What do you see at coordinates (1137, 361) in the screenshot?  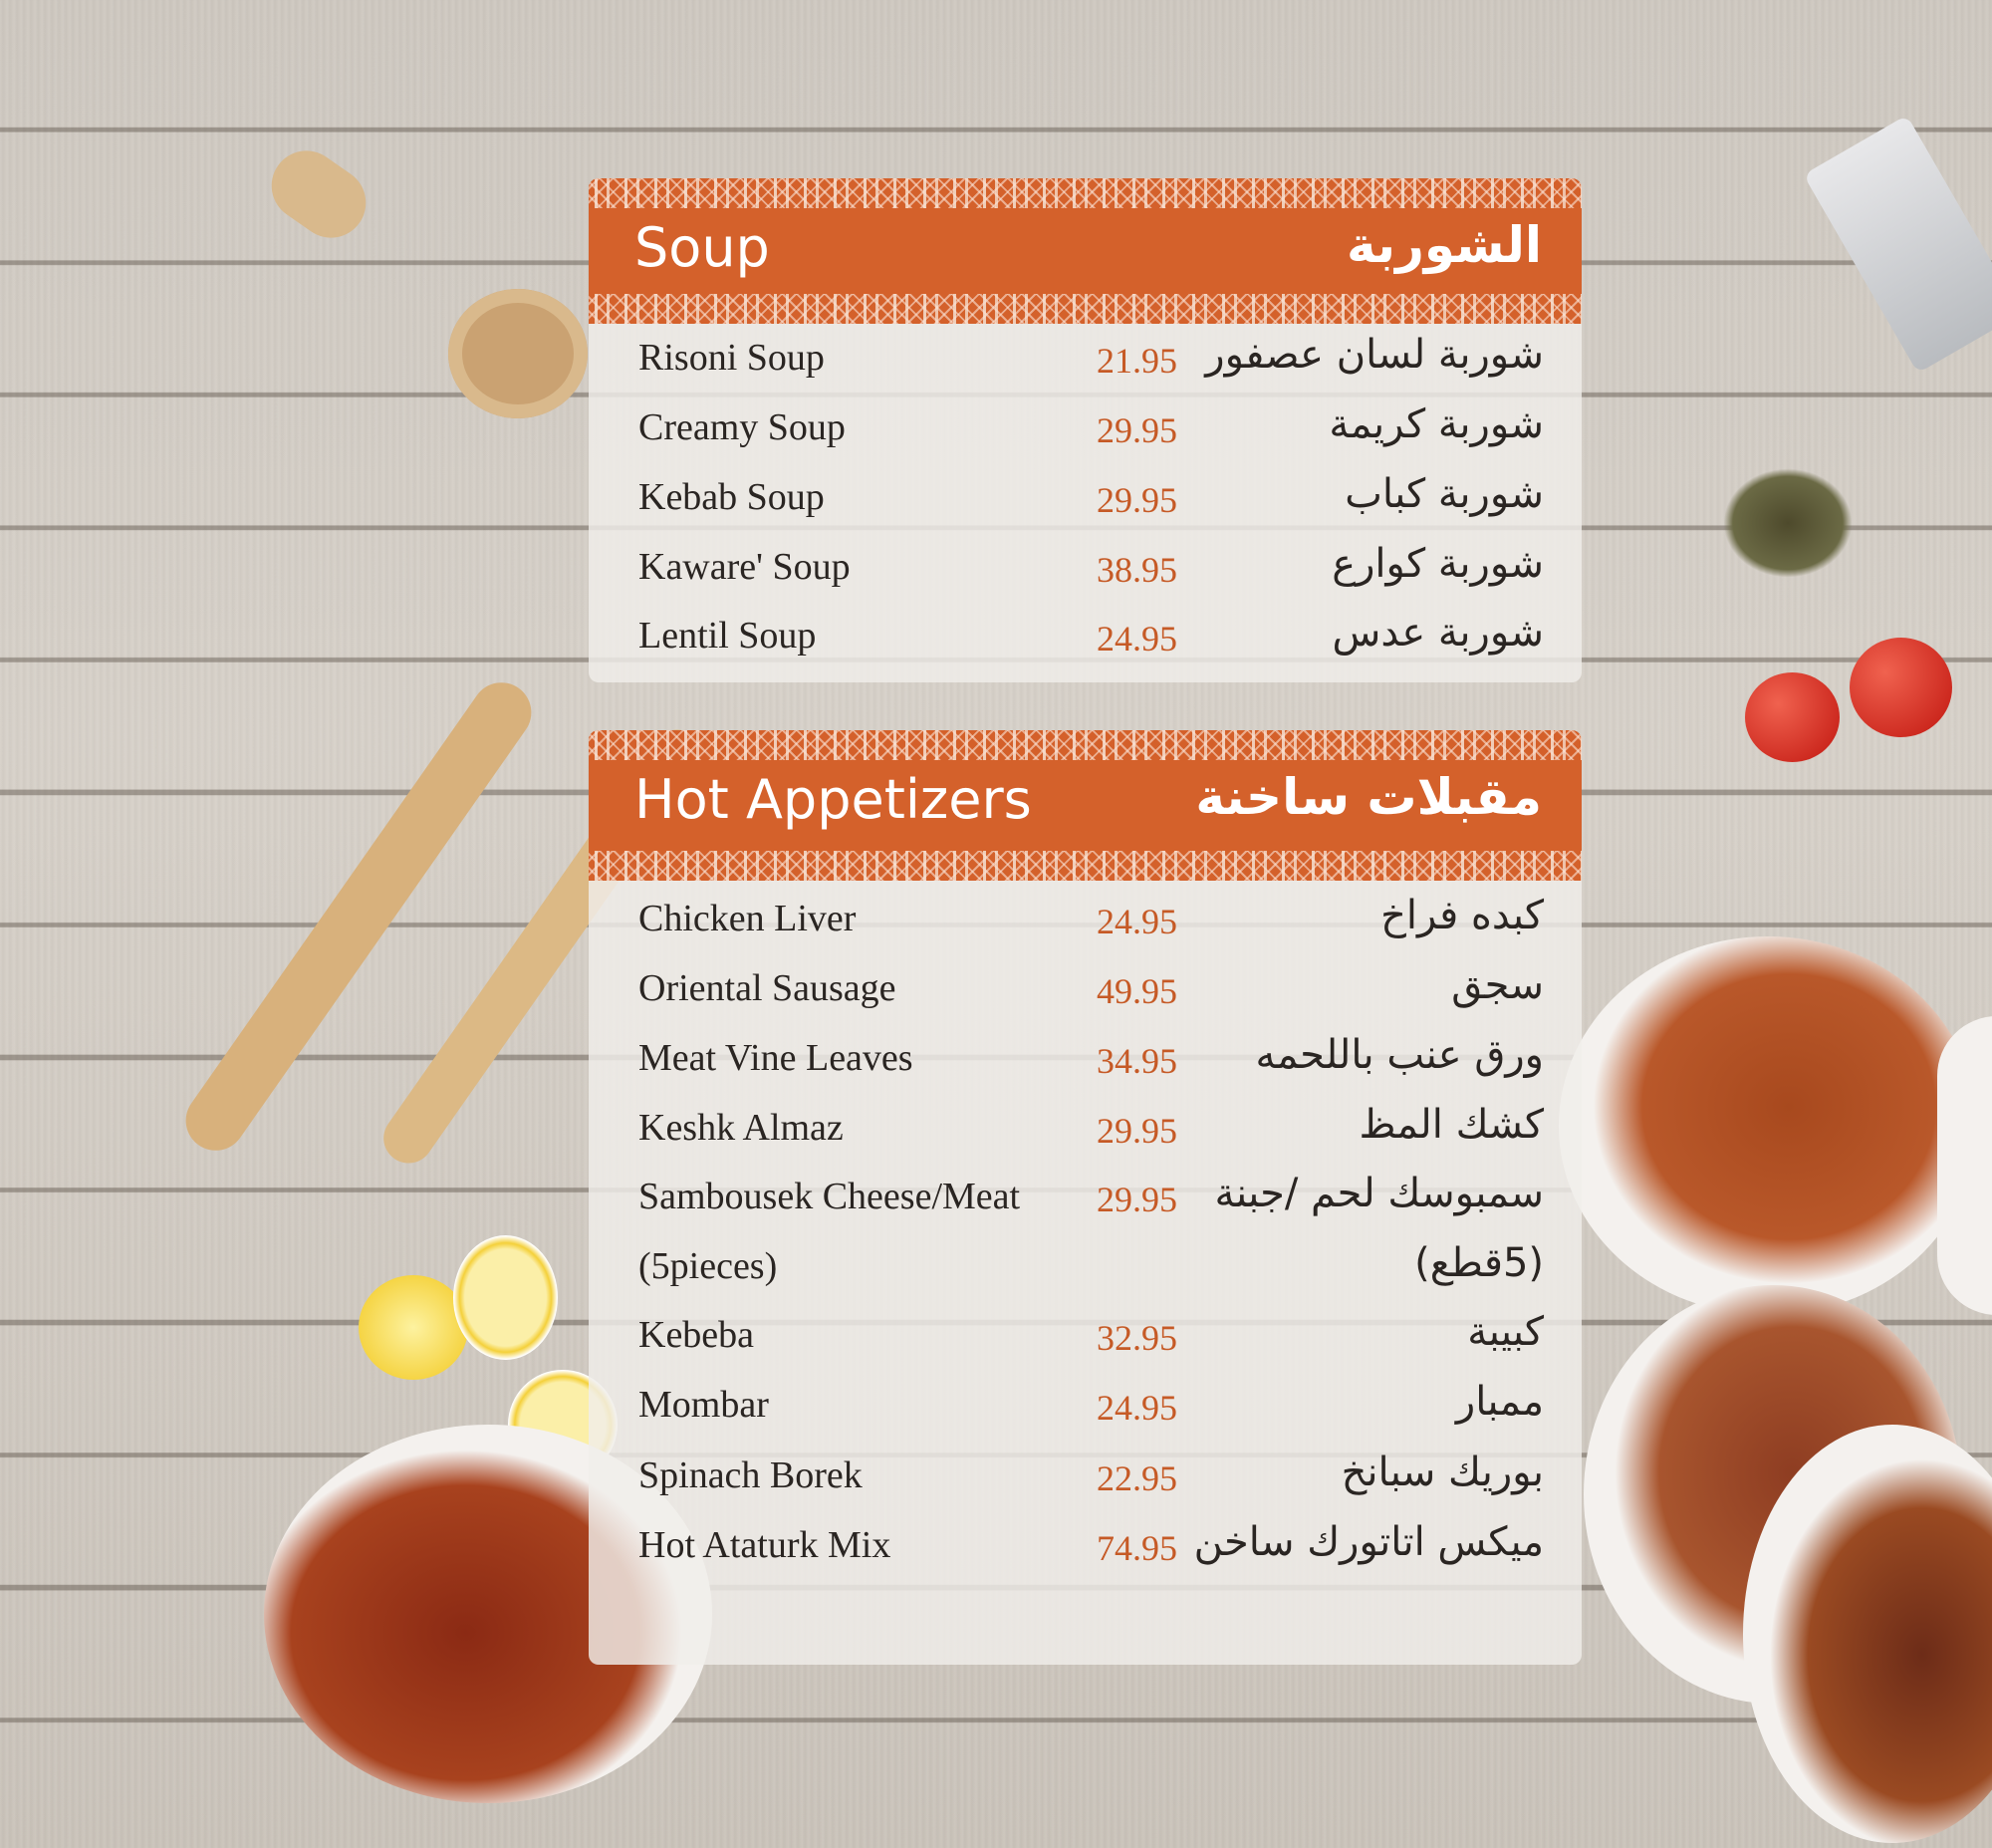 I see `item-price: 21.95` at bounding box center [1137, 361].